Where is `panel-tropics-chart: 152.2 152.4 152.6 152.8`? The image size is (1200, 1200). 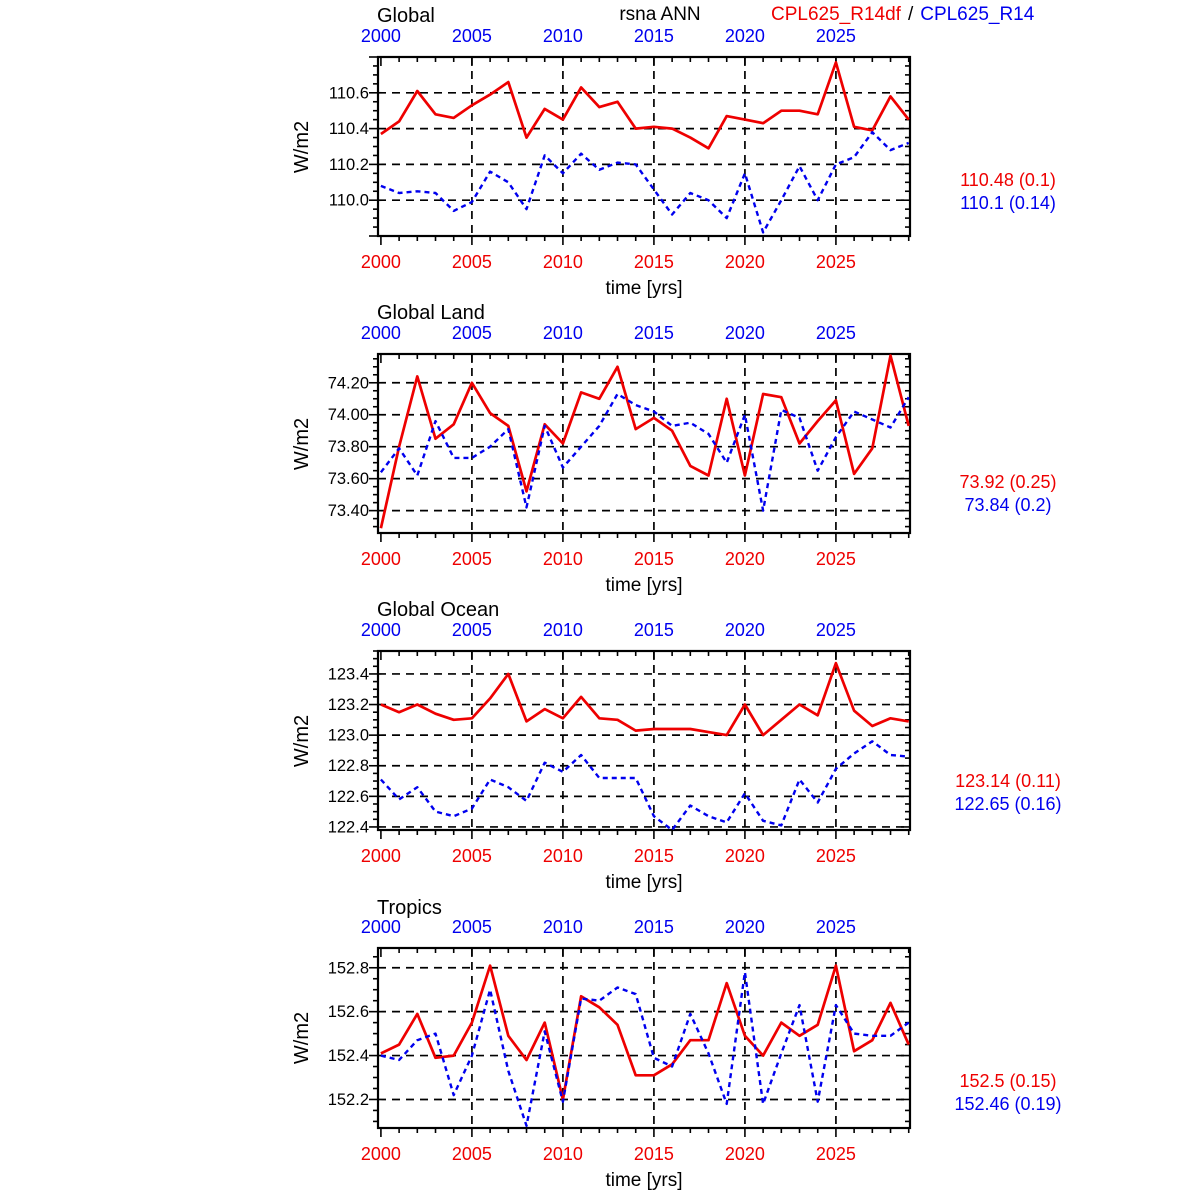
panel-tropics-chart: 152.2 152.4 152.6 152.8 is located at coordinates (620, 1041).